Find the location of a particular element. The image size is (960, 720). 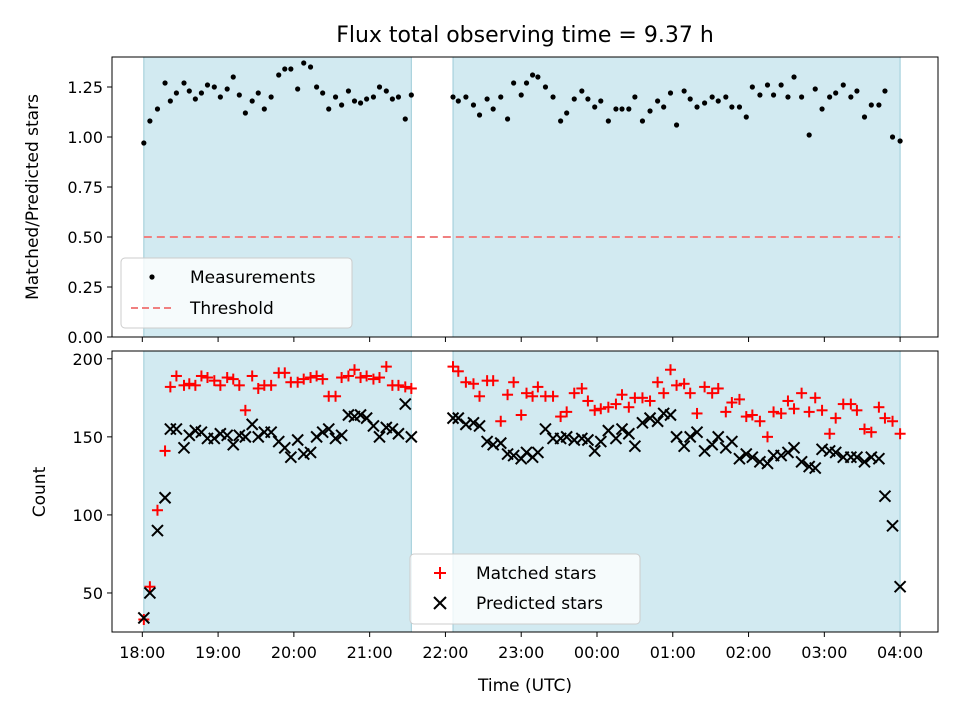

chart-title: Flux total observing time = 9.37 h is located at coordinates (525, 35).